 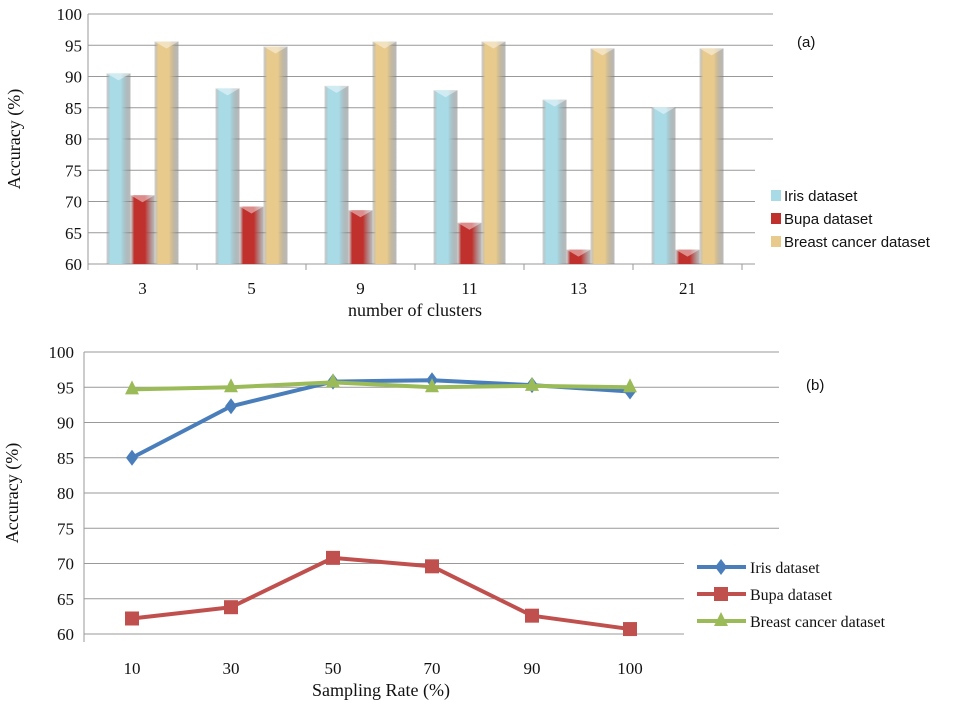 I want to click on x-tick-label: 21, so click(x=687, y=288).